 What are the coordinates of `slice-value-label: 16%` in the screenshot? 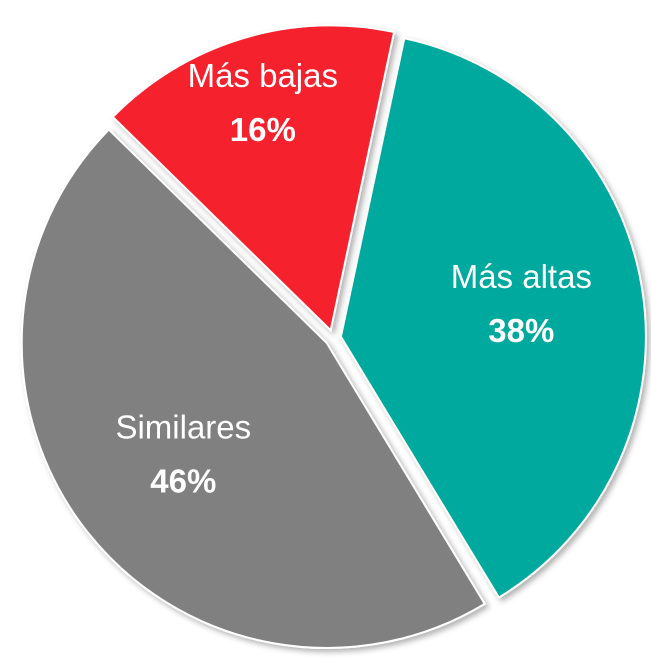 It's located at (263, 129).